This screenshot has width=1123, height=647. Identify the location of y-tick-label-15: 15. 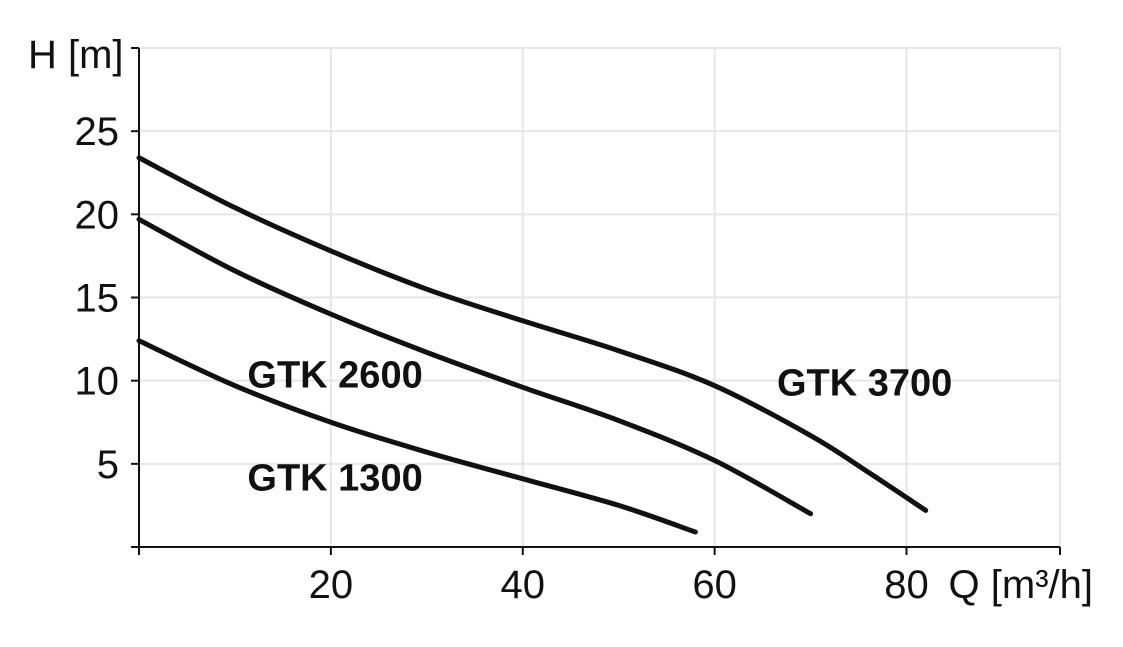
(97, 299).